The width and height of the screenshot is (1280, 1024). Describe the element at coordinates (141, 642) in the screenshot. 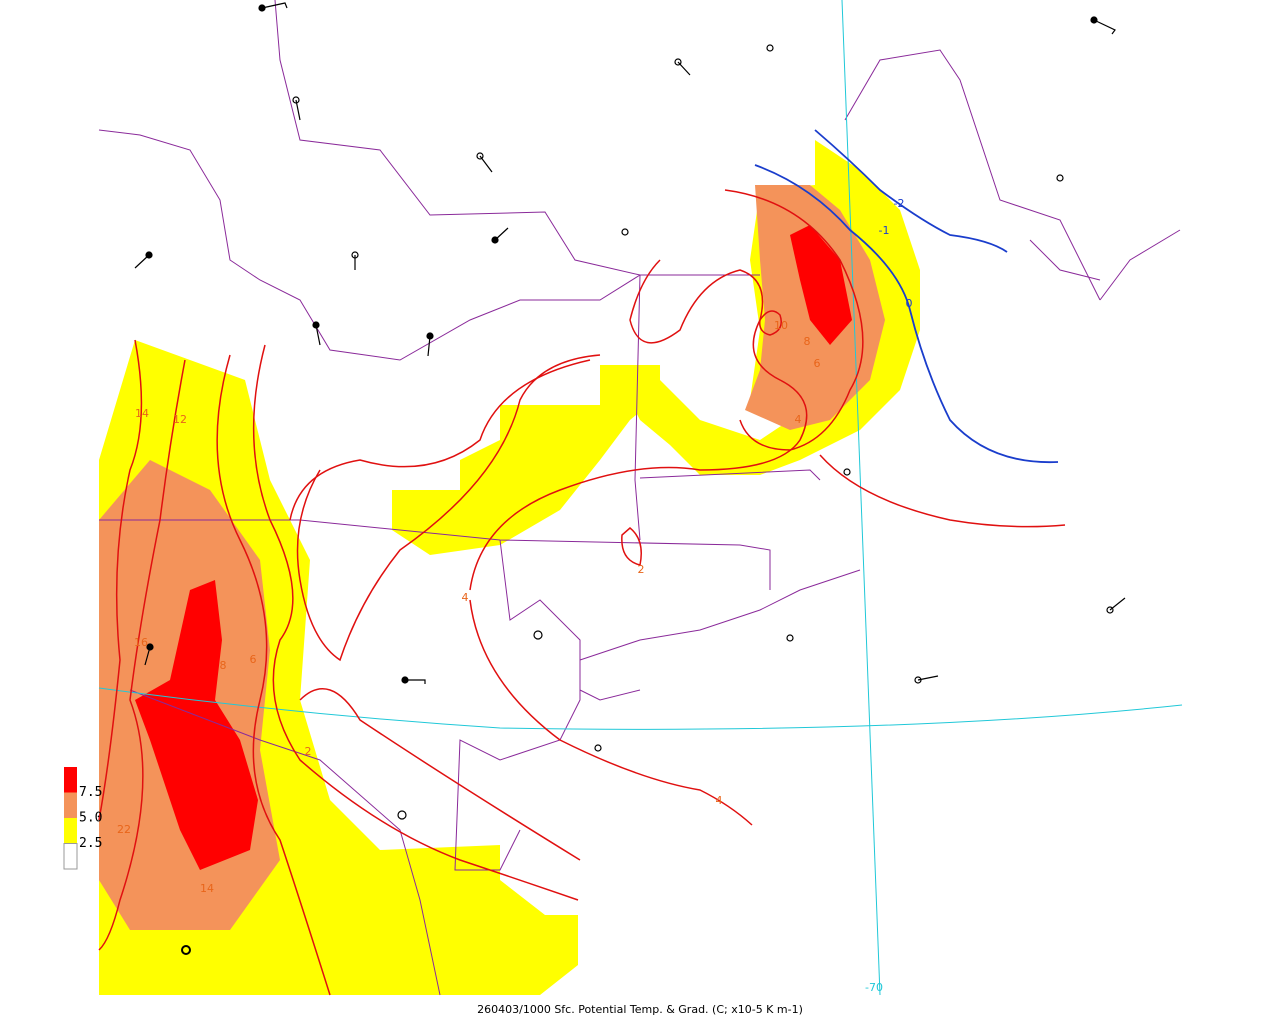

I see `contour-label: 16` at that location.